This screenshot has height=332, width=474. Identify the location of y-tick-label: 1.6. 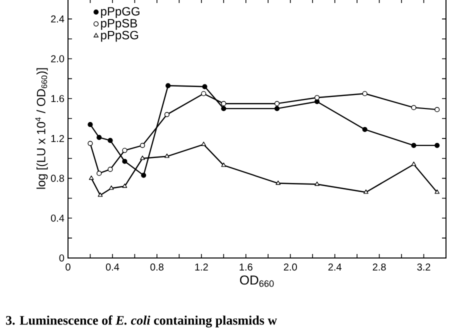
(57, 98).